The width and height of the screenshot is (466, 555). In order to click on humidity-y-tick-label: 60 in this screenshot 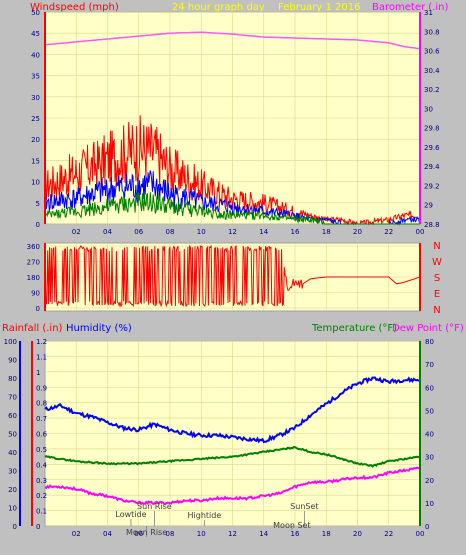, I will do `click(12, 416)`.